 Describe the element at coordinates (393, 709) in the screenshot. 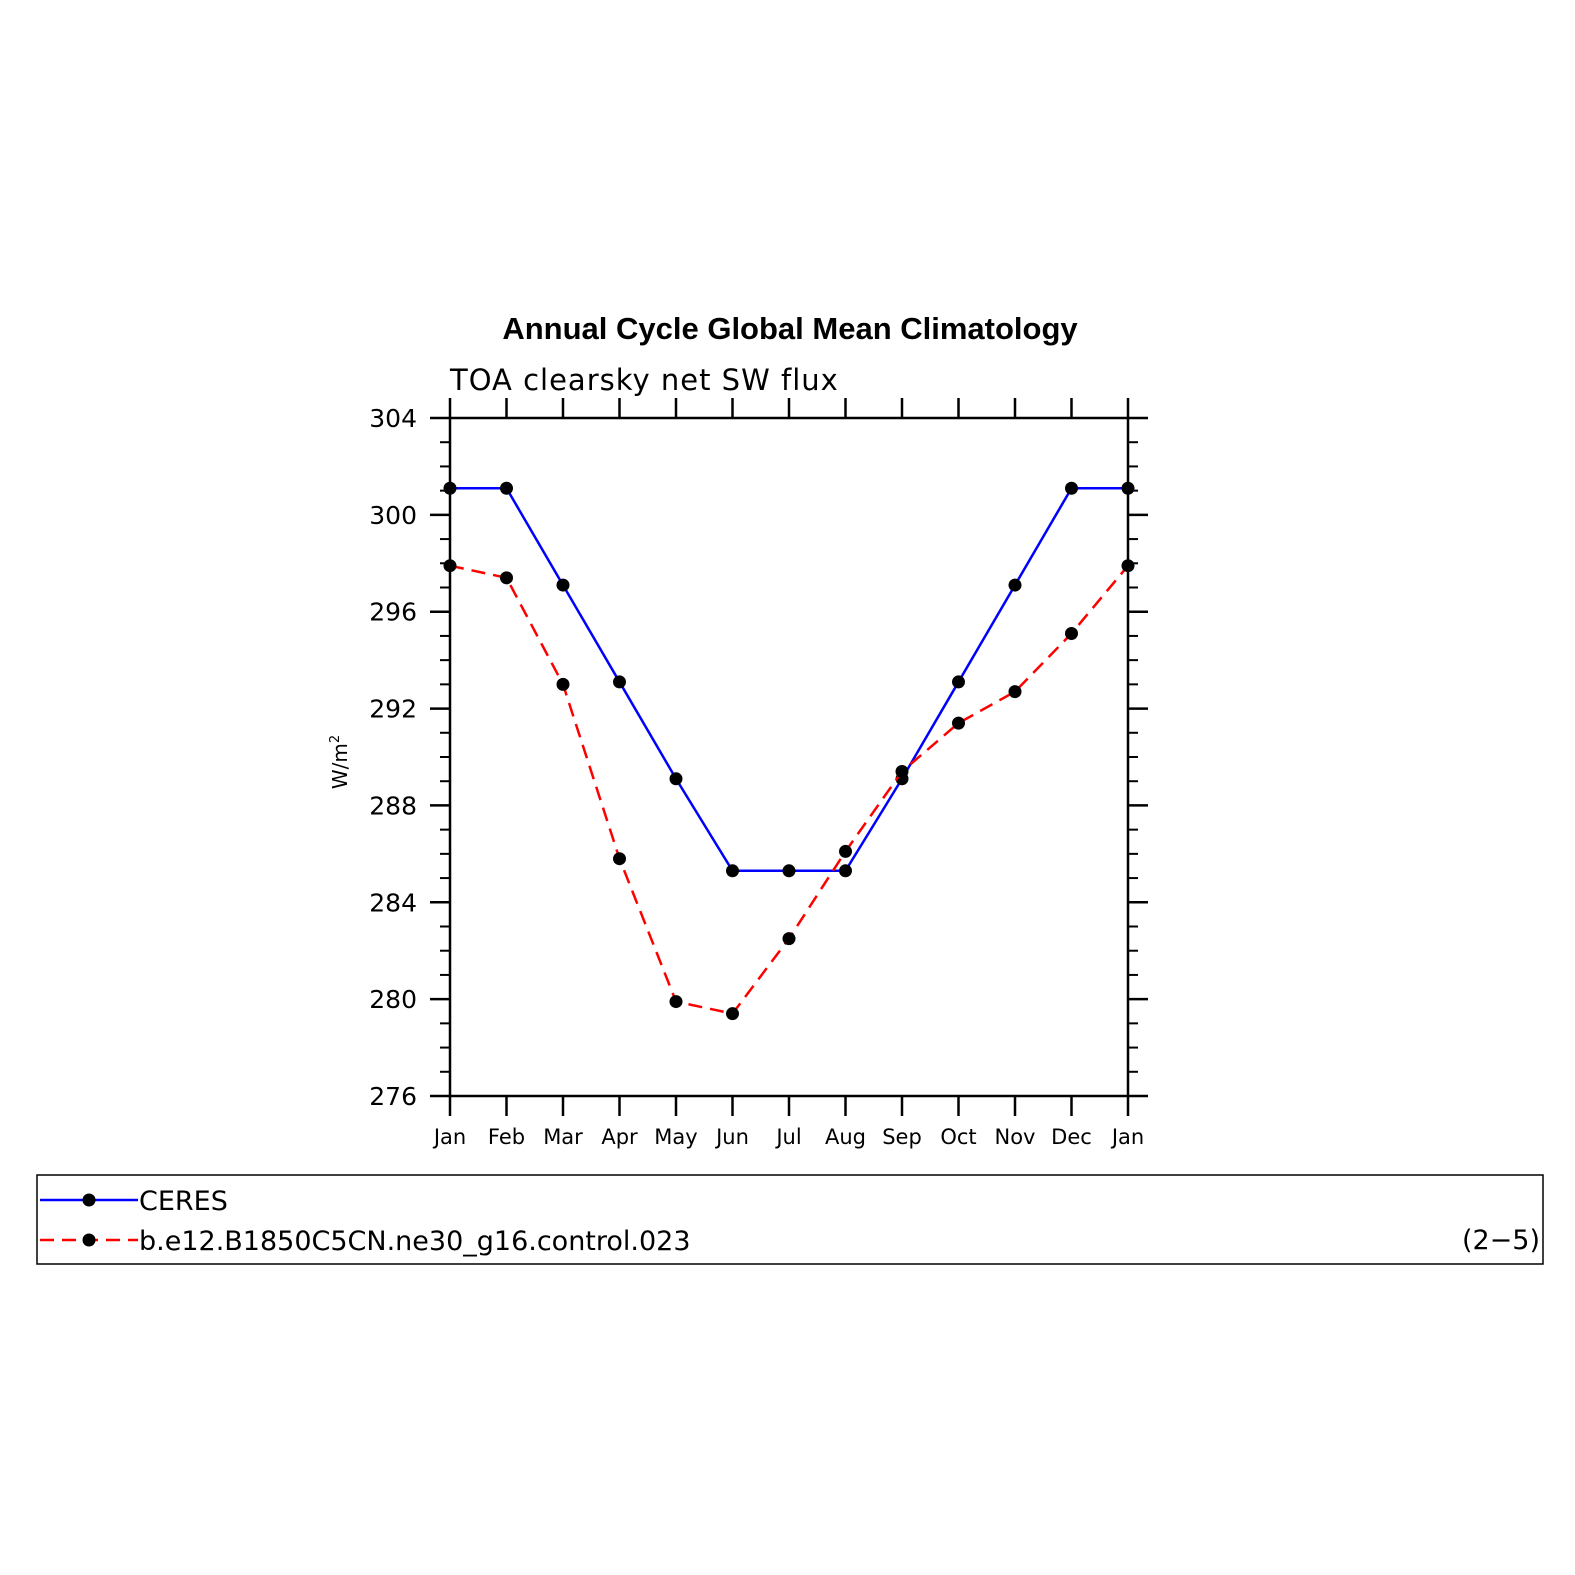

I see `y-tick-label: 292` at that location.